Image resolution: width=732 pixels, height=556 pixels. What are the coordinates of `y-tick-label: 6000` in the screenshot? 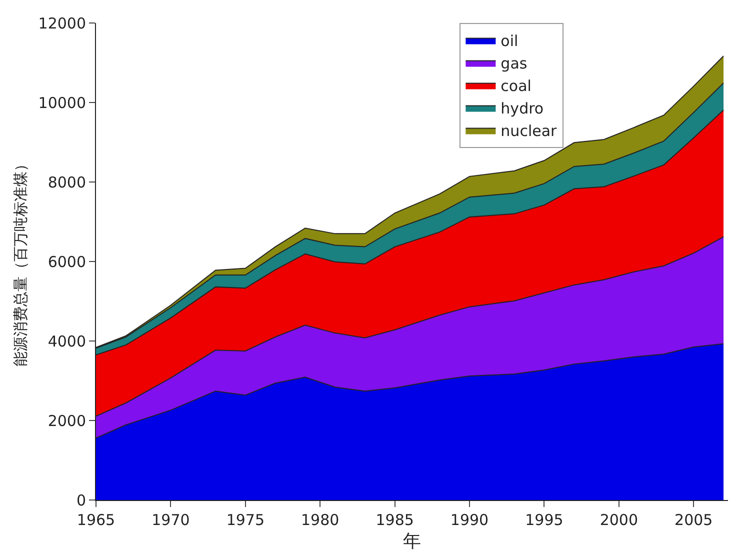 It's located at (67, 261).